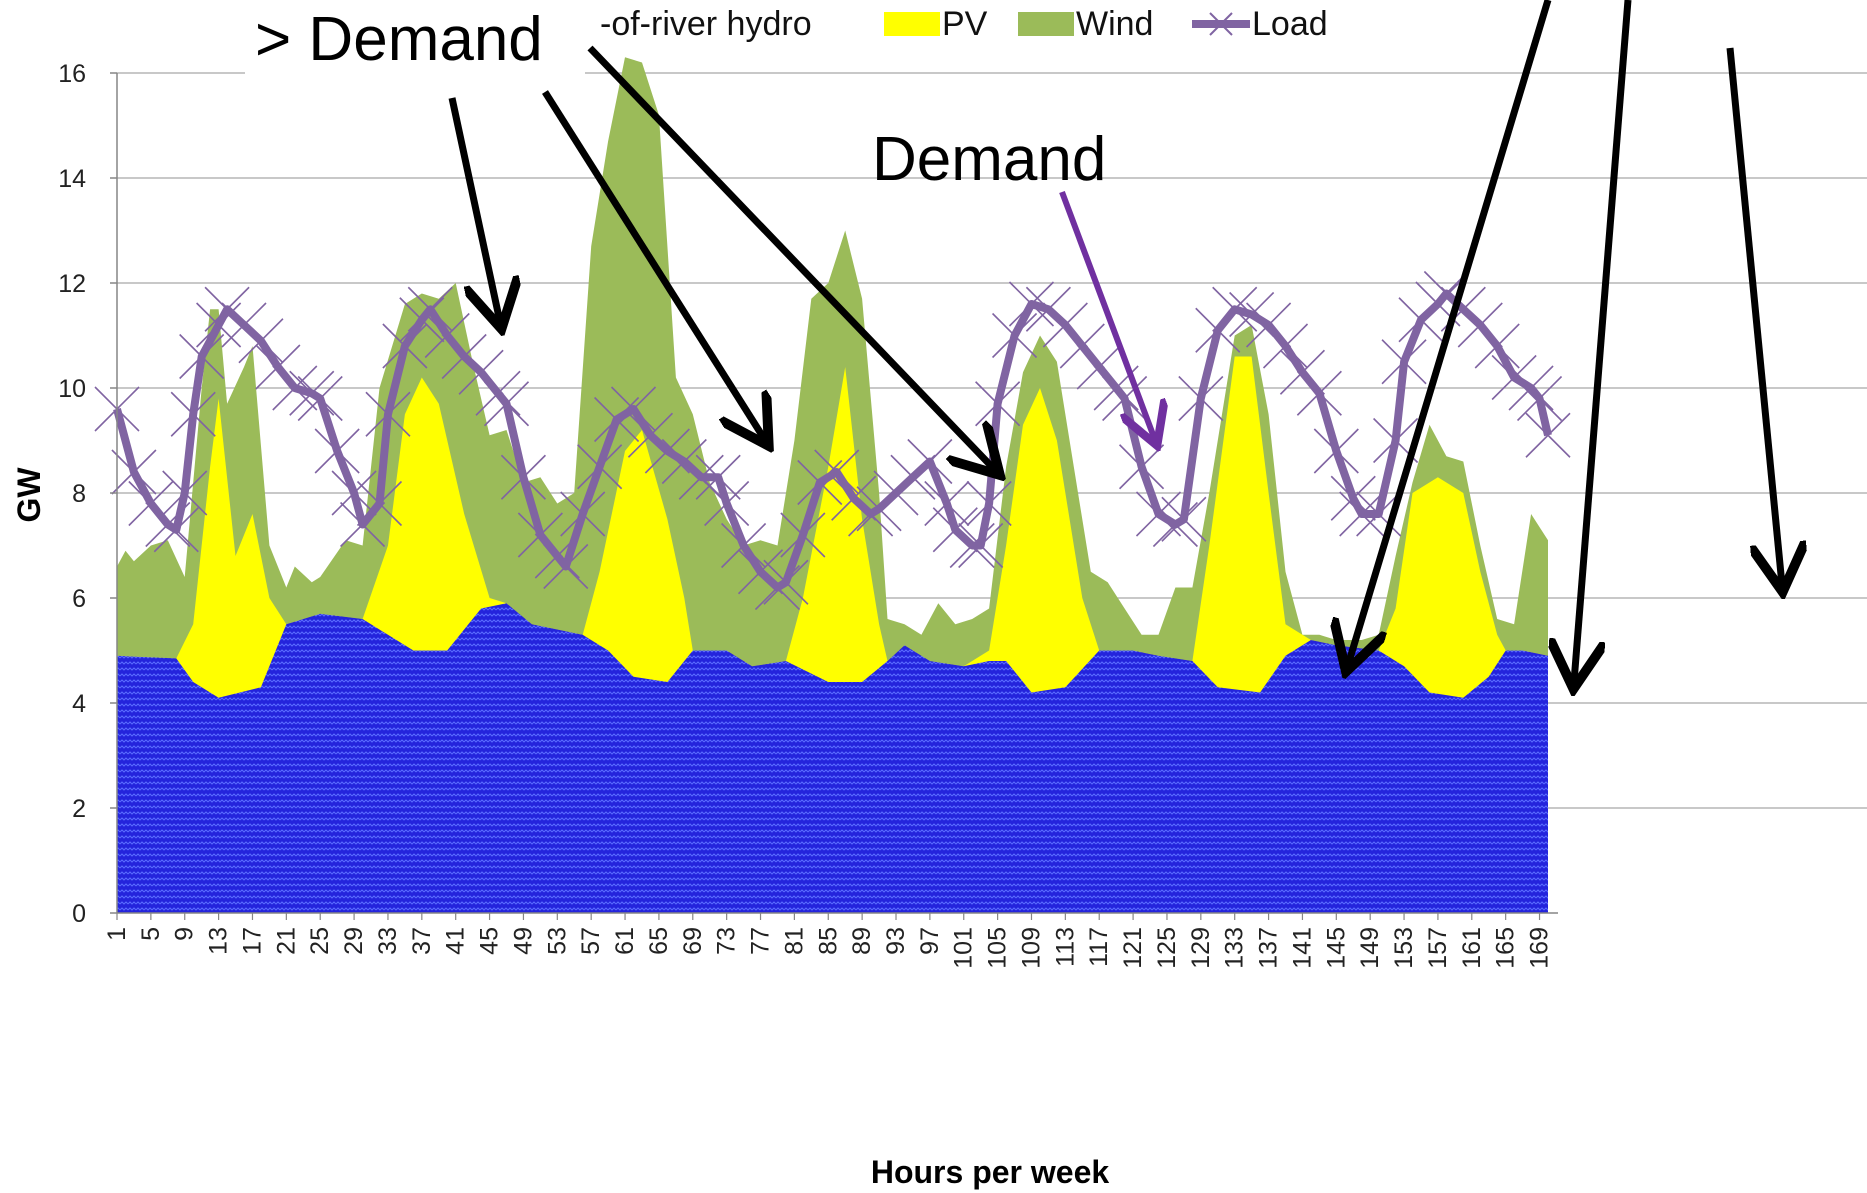 This screenshot has height=1193, width=1867. Describe the element at coordinates (523, 941) in the screenshot. I see `x-tick-label: 49` at that location.